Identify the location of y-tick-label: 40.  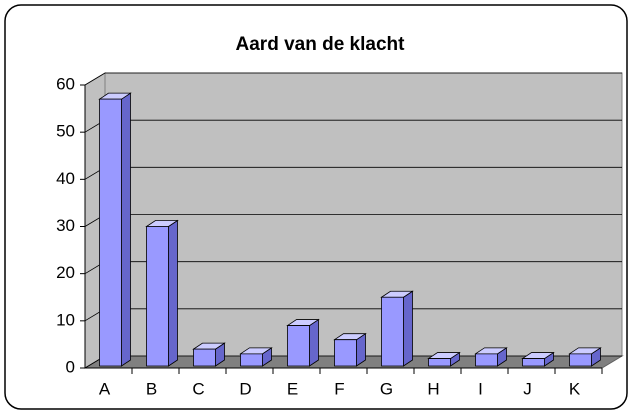
(65, 178).